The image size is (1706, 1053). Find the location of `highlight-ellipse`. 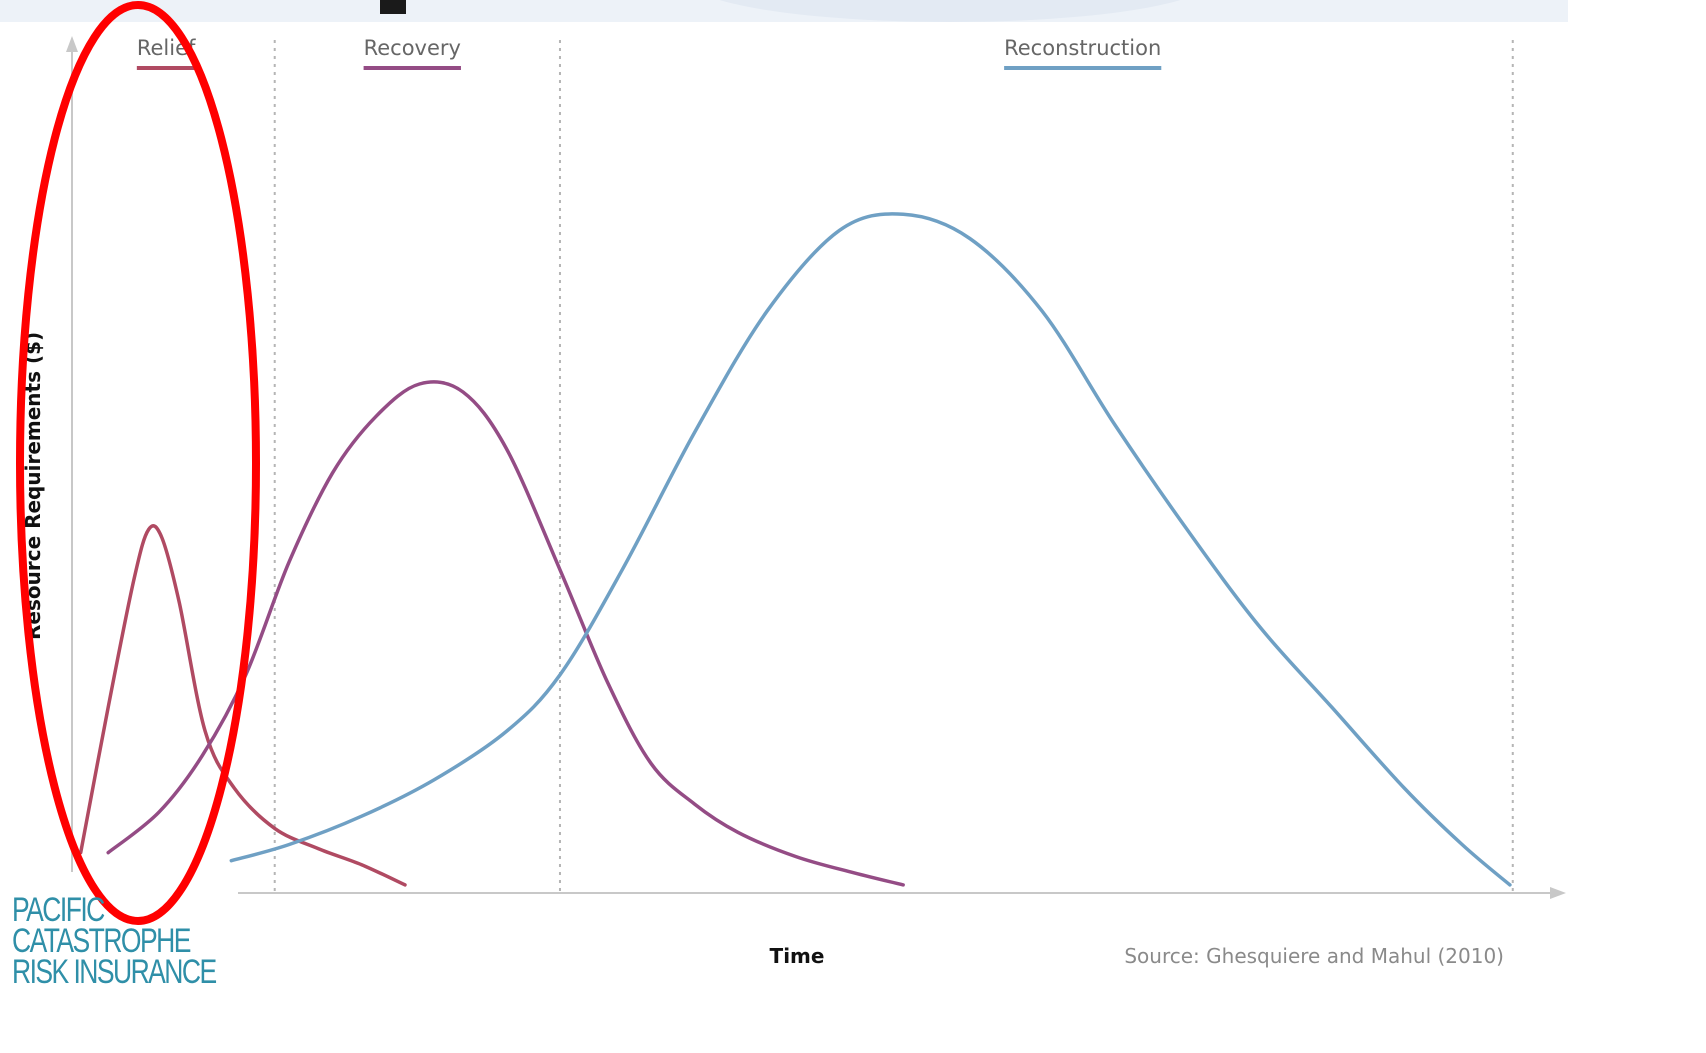

highlight-ellipse is located at coordinates (138, 463).